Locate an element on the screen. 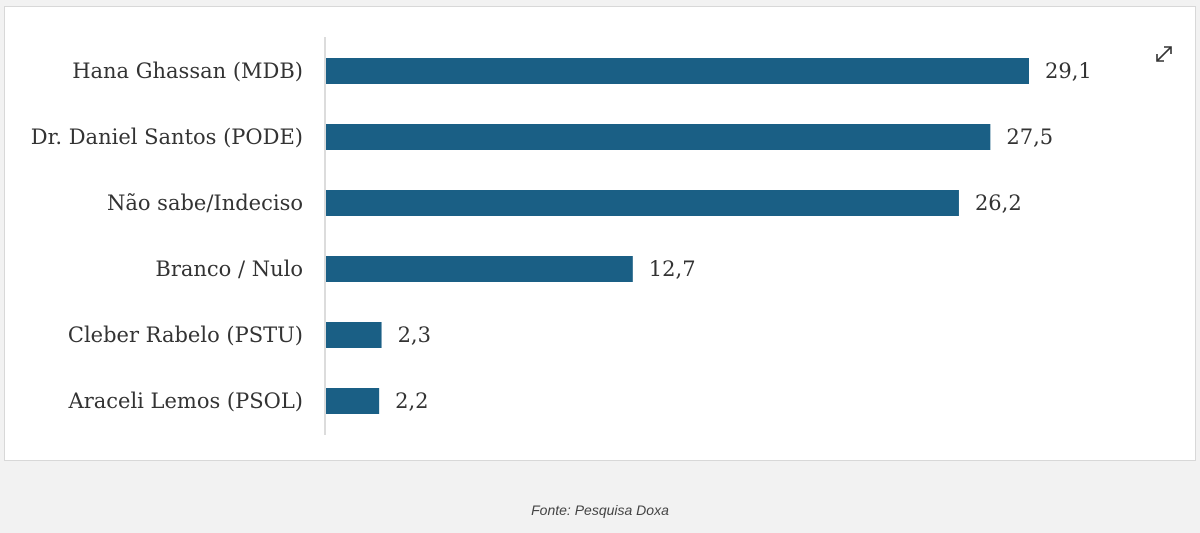 The image size is (1200, 533). category-label: Araceli Lemos (PSOL) is located at coordinates (185, 401).